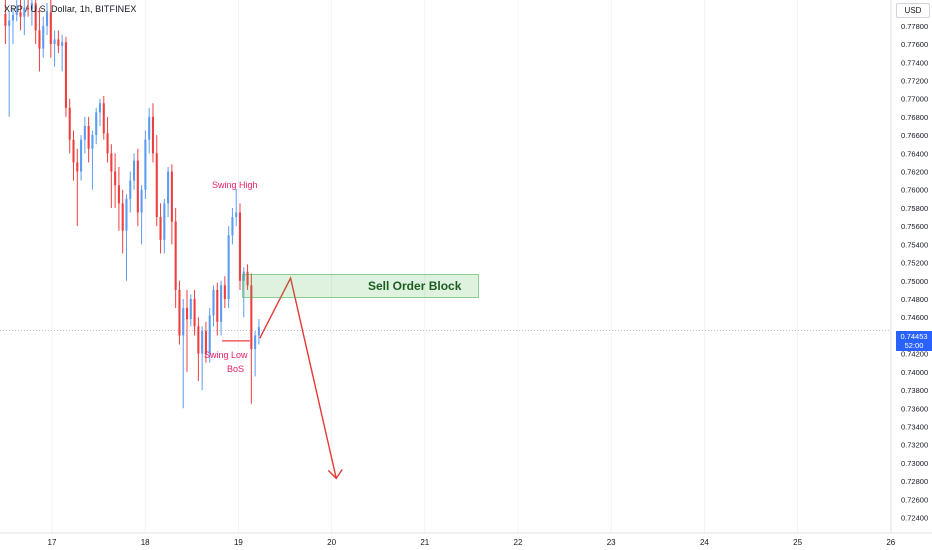  I want to click on sell-order-block-label: Sell Order Block, so click(415, 286).